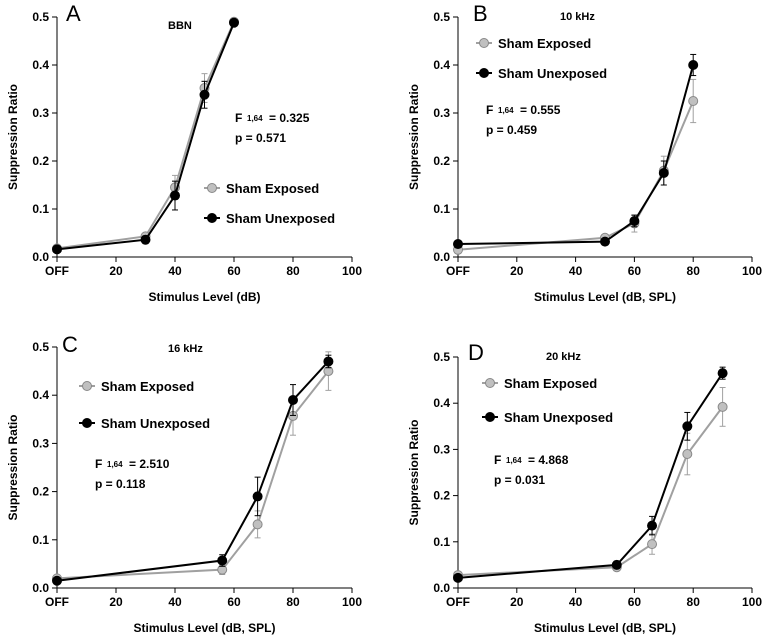  What do you see at coordinates (548, 460) in the screenshot?
I see `stat-f-value: = 4.868` at bounding box center [548, 460].